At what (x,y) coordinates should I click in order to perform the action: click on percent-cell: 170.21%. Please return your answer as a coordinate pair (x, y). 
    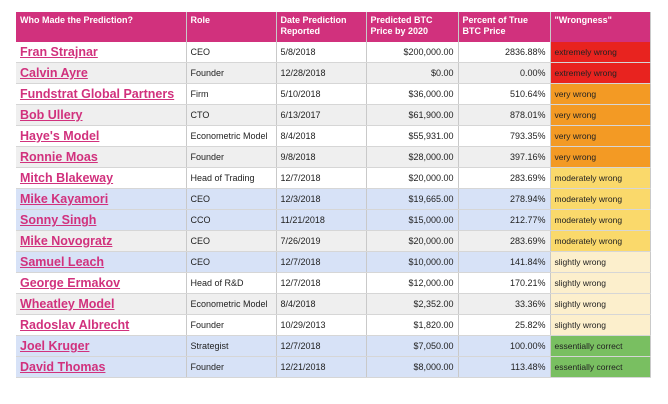
    Looking at the image, I should click on (504, 283).